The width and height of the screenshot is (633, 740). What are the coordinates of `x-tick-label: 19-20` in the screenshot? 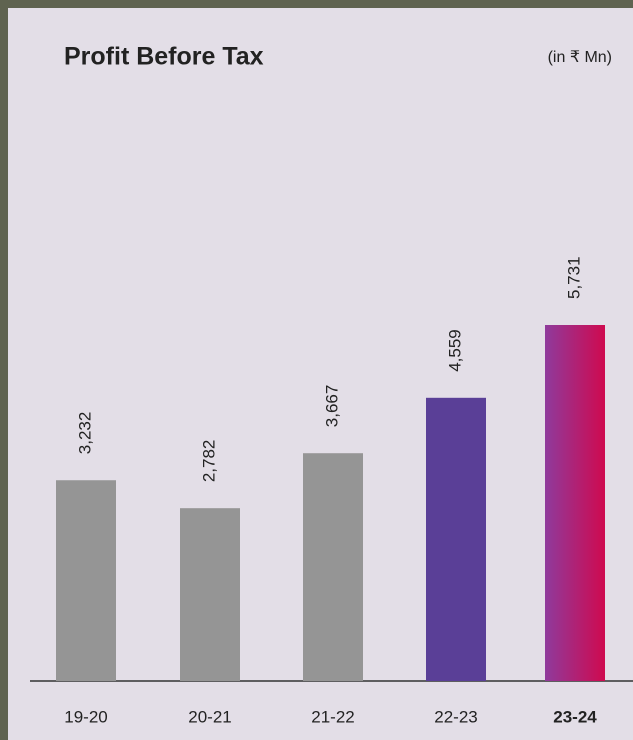 It's located at (85, 716).